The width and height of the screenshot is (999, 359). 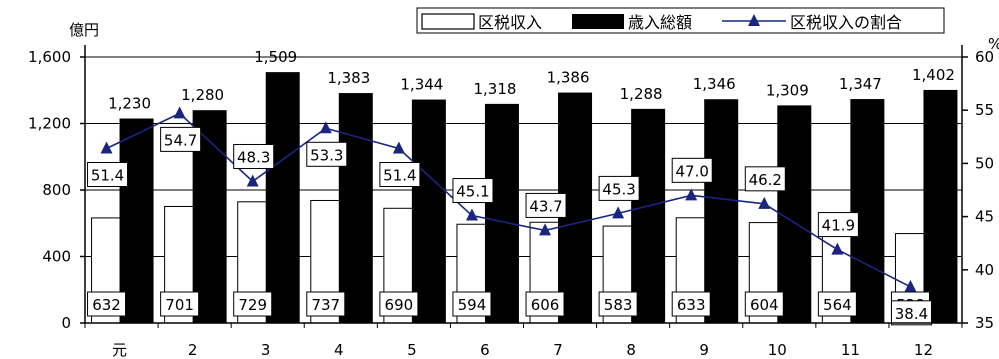 I want to click on total-revenue-label: 1,230, so click(x=129, y=104).